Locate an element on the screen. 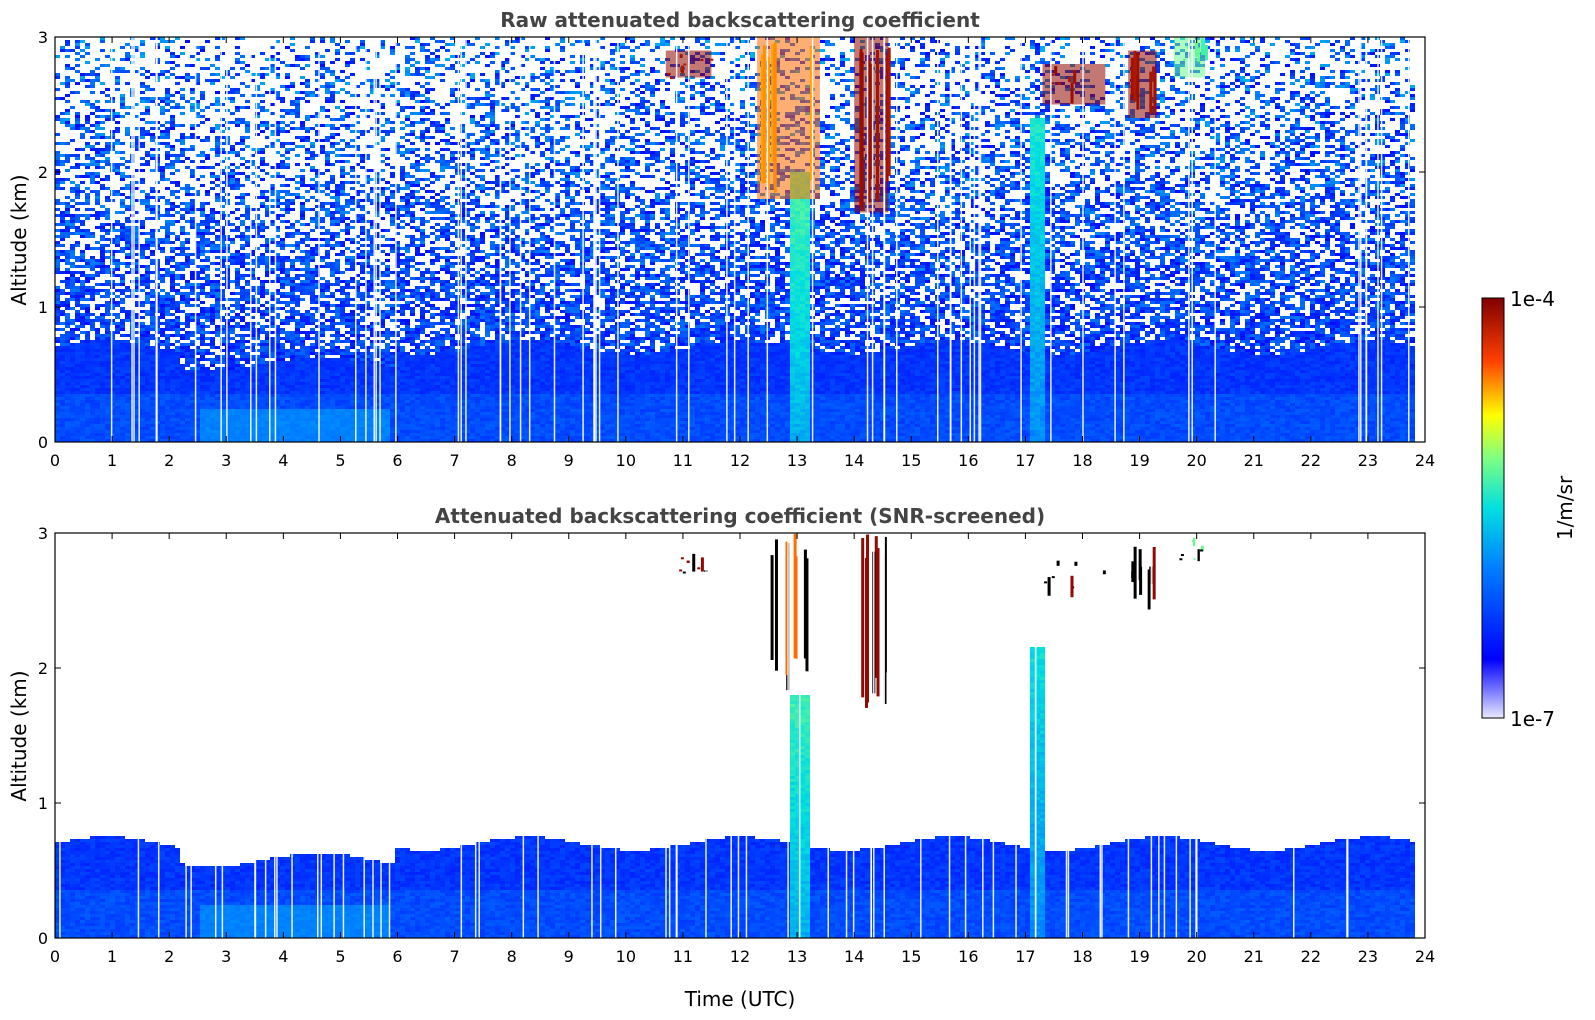  raw-y-tick-label: 0 is located at coordinates (43, 442).